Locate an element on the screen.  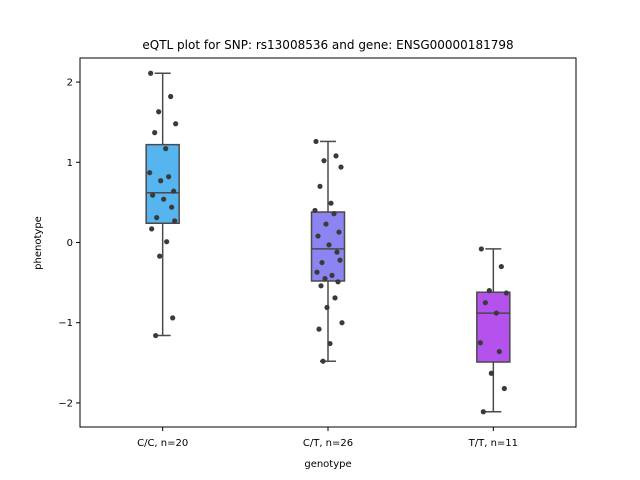
x-tick-label: C/T, n=26 is located at coordinates (328, 443).